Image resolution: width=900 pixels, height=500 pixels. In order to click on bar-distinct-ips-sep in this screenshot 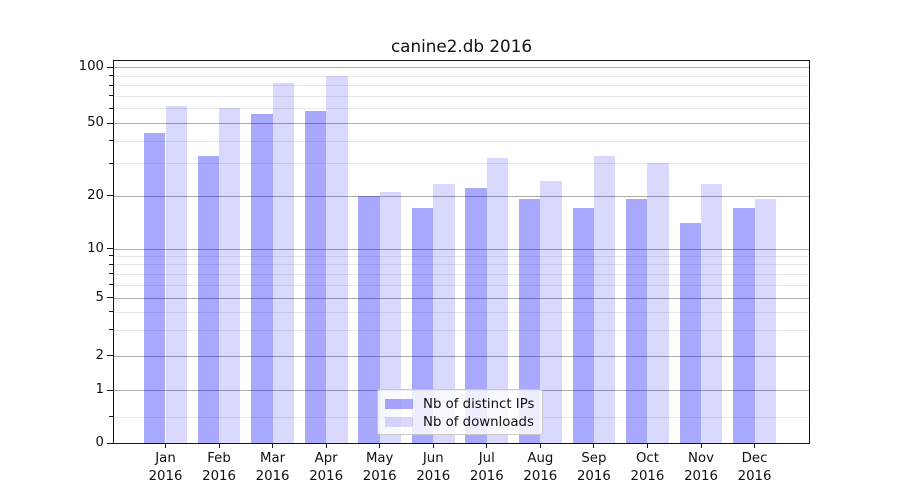, I will do `click(583, 325)`.